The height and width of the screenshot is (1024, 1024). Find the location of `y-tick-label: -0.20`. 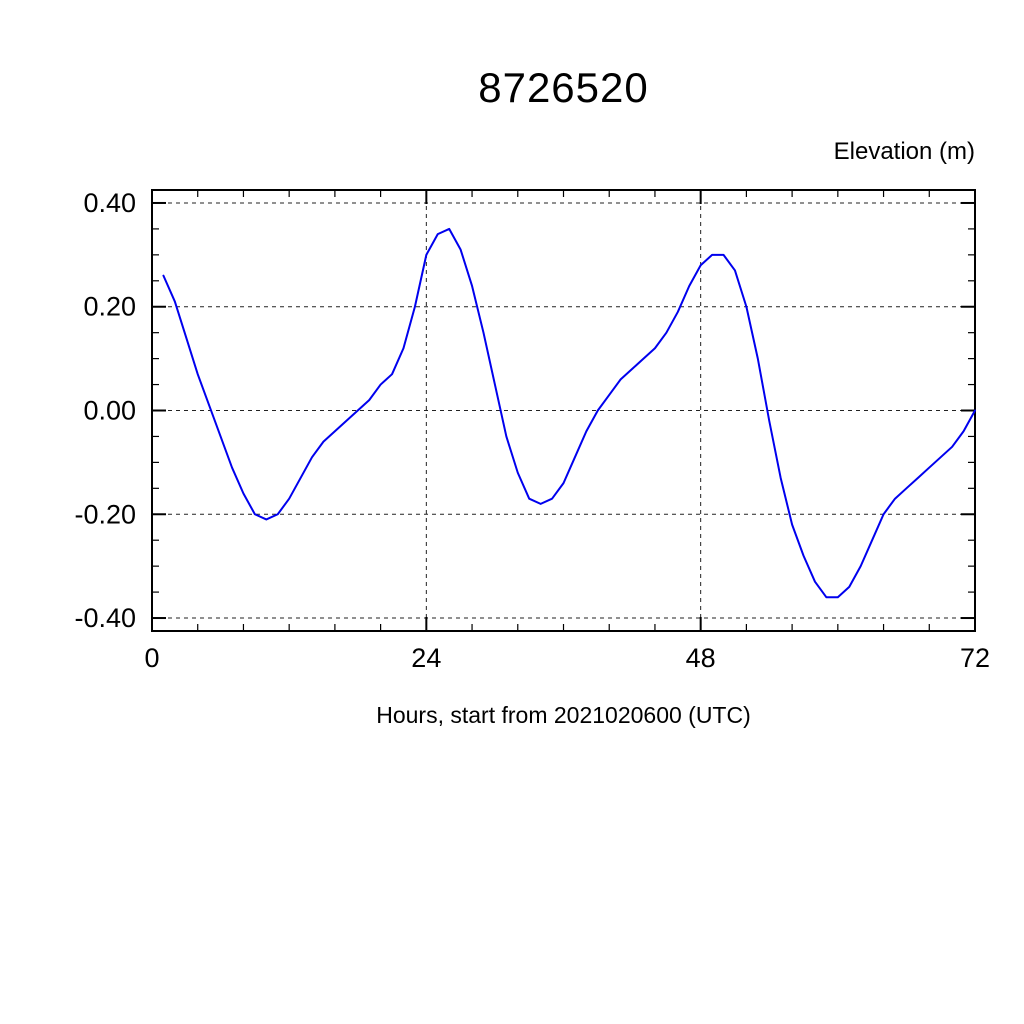

y-tick-label: -0.20 is located at coordinates (105, 514).